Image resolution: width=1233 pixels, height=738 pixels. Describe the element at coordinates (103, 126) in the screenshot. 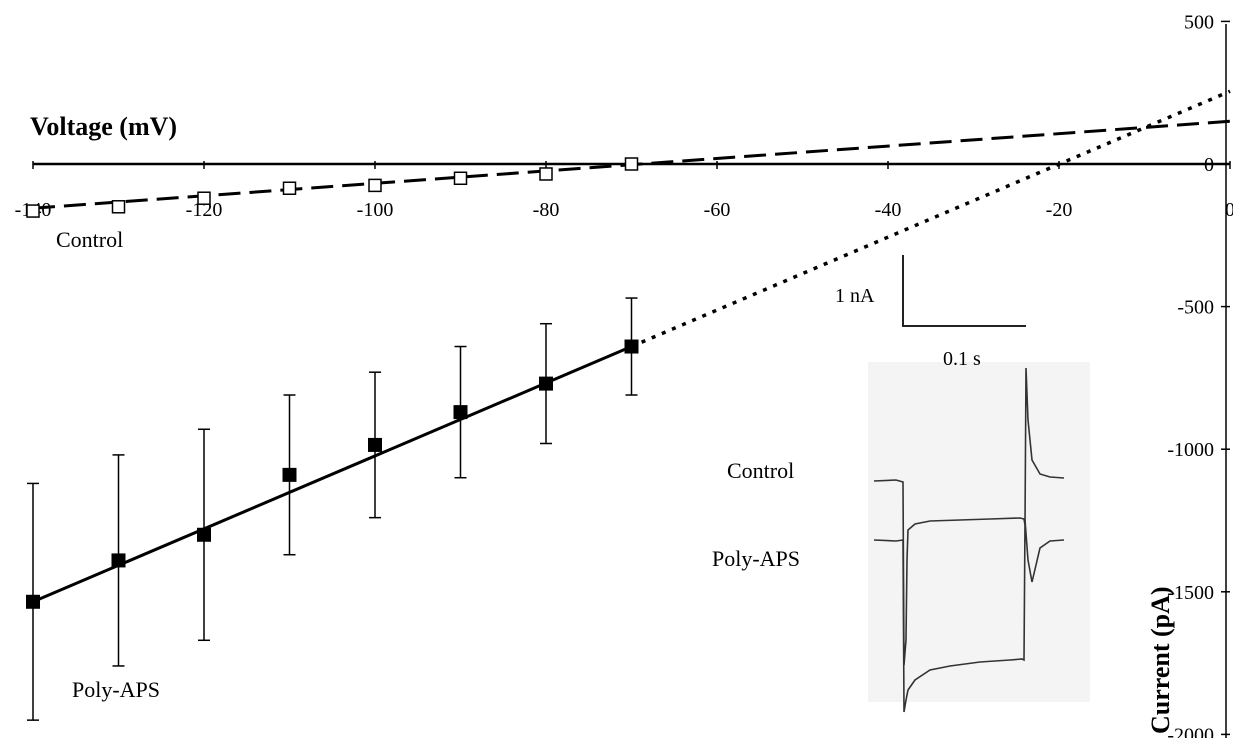

I see `x-axis-title: Voltage (mV)` at that location.